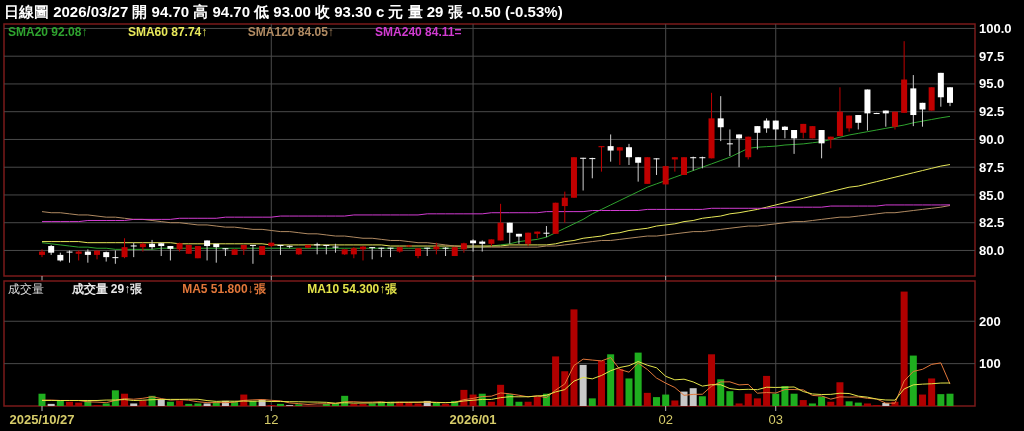 The width and height of the screenshot is (1024, 431). I want to click on y-tick-label: 82.5, so click(992, 223).